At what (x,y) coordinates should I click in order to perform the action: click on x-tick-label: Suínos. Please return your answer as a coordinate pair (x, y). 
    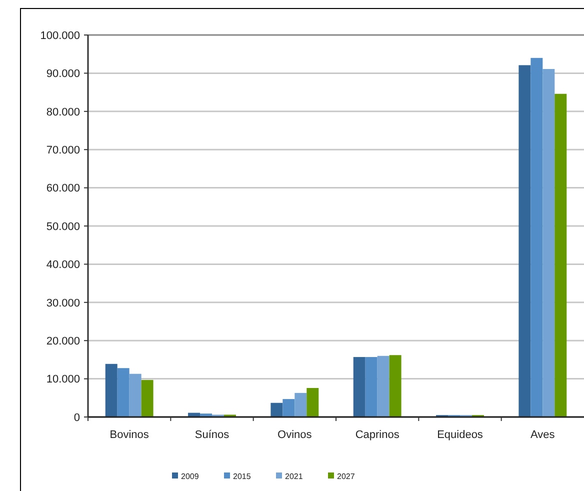
    Looking at the image, I should click on (212, 435).